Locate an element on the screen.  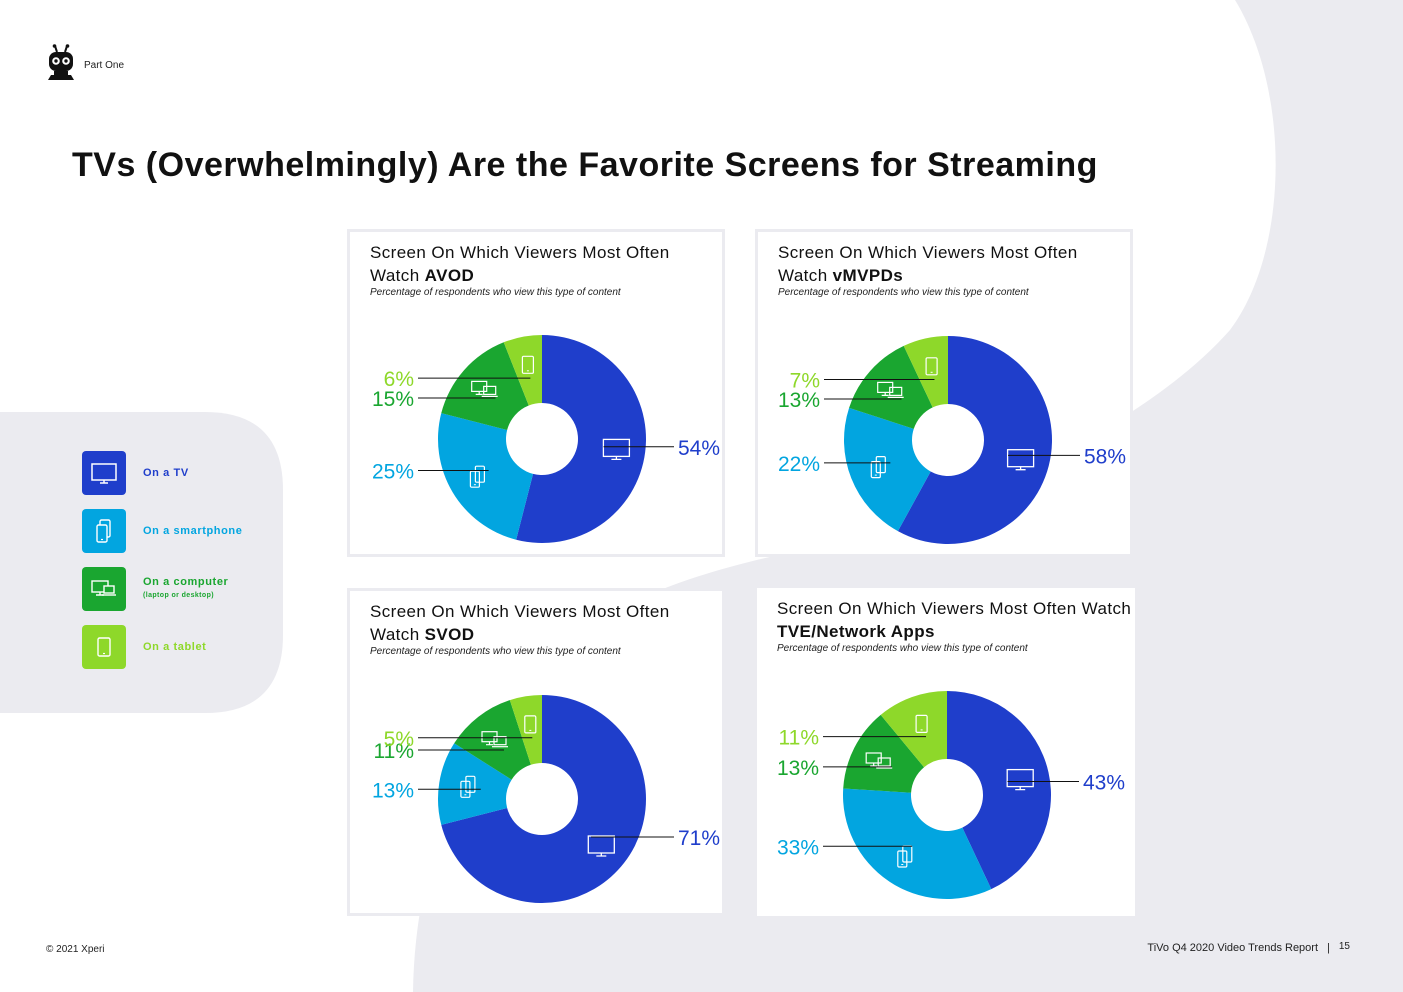
data-label-tablet: 7% is located at coordinates (805, 381).